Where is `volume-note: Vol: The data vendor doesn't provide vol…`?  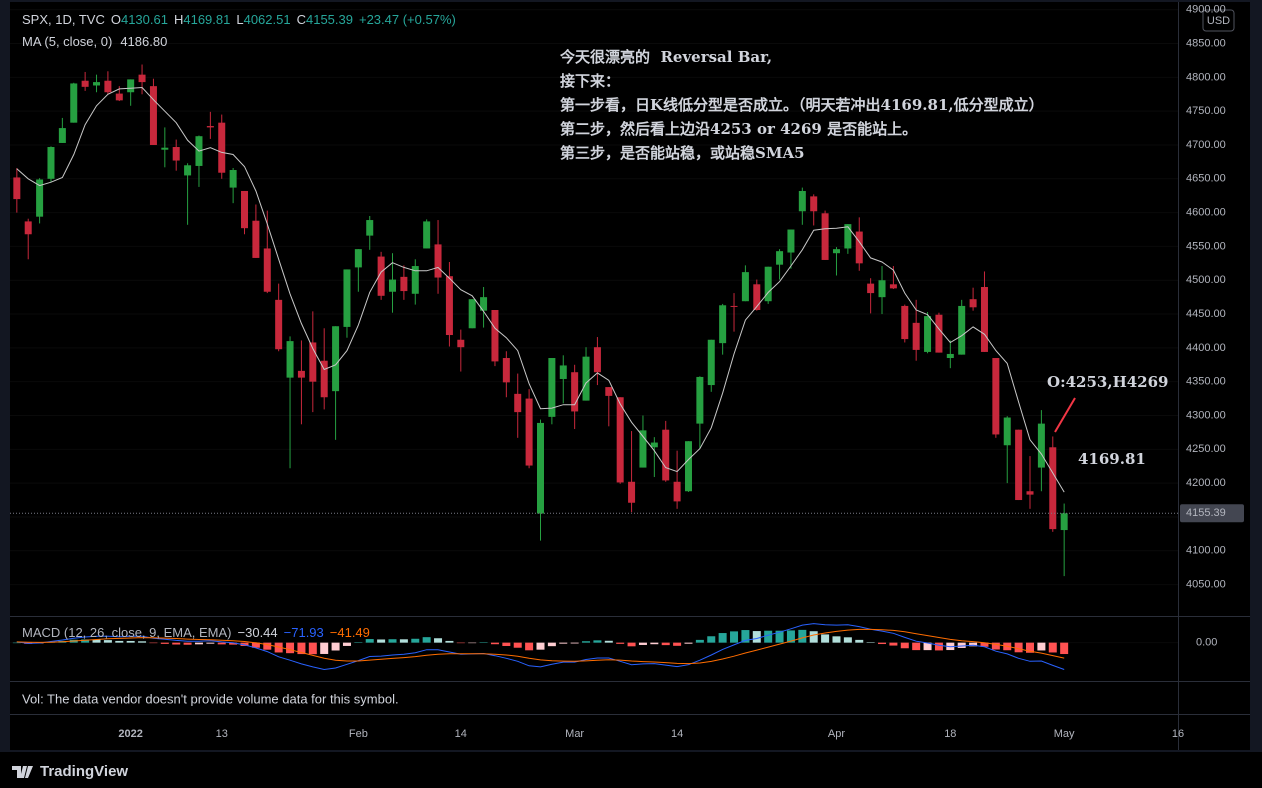
volume-note: Vol: The data vendor doesn't provide vol… is located at coordinates (210, 698).